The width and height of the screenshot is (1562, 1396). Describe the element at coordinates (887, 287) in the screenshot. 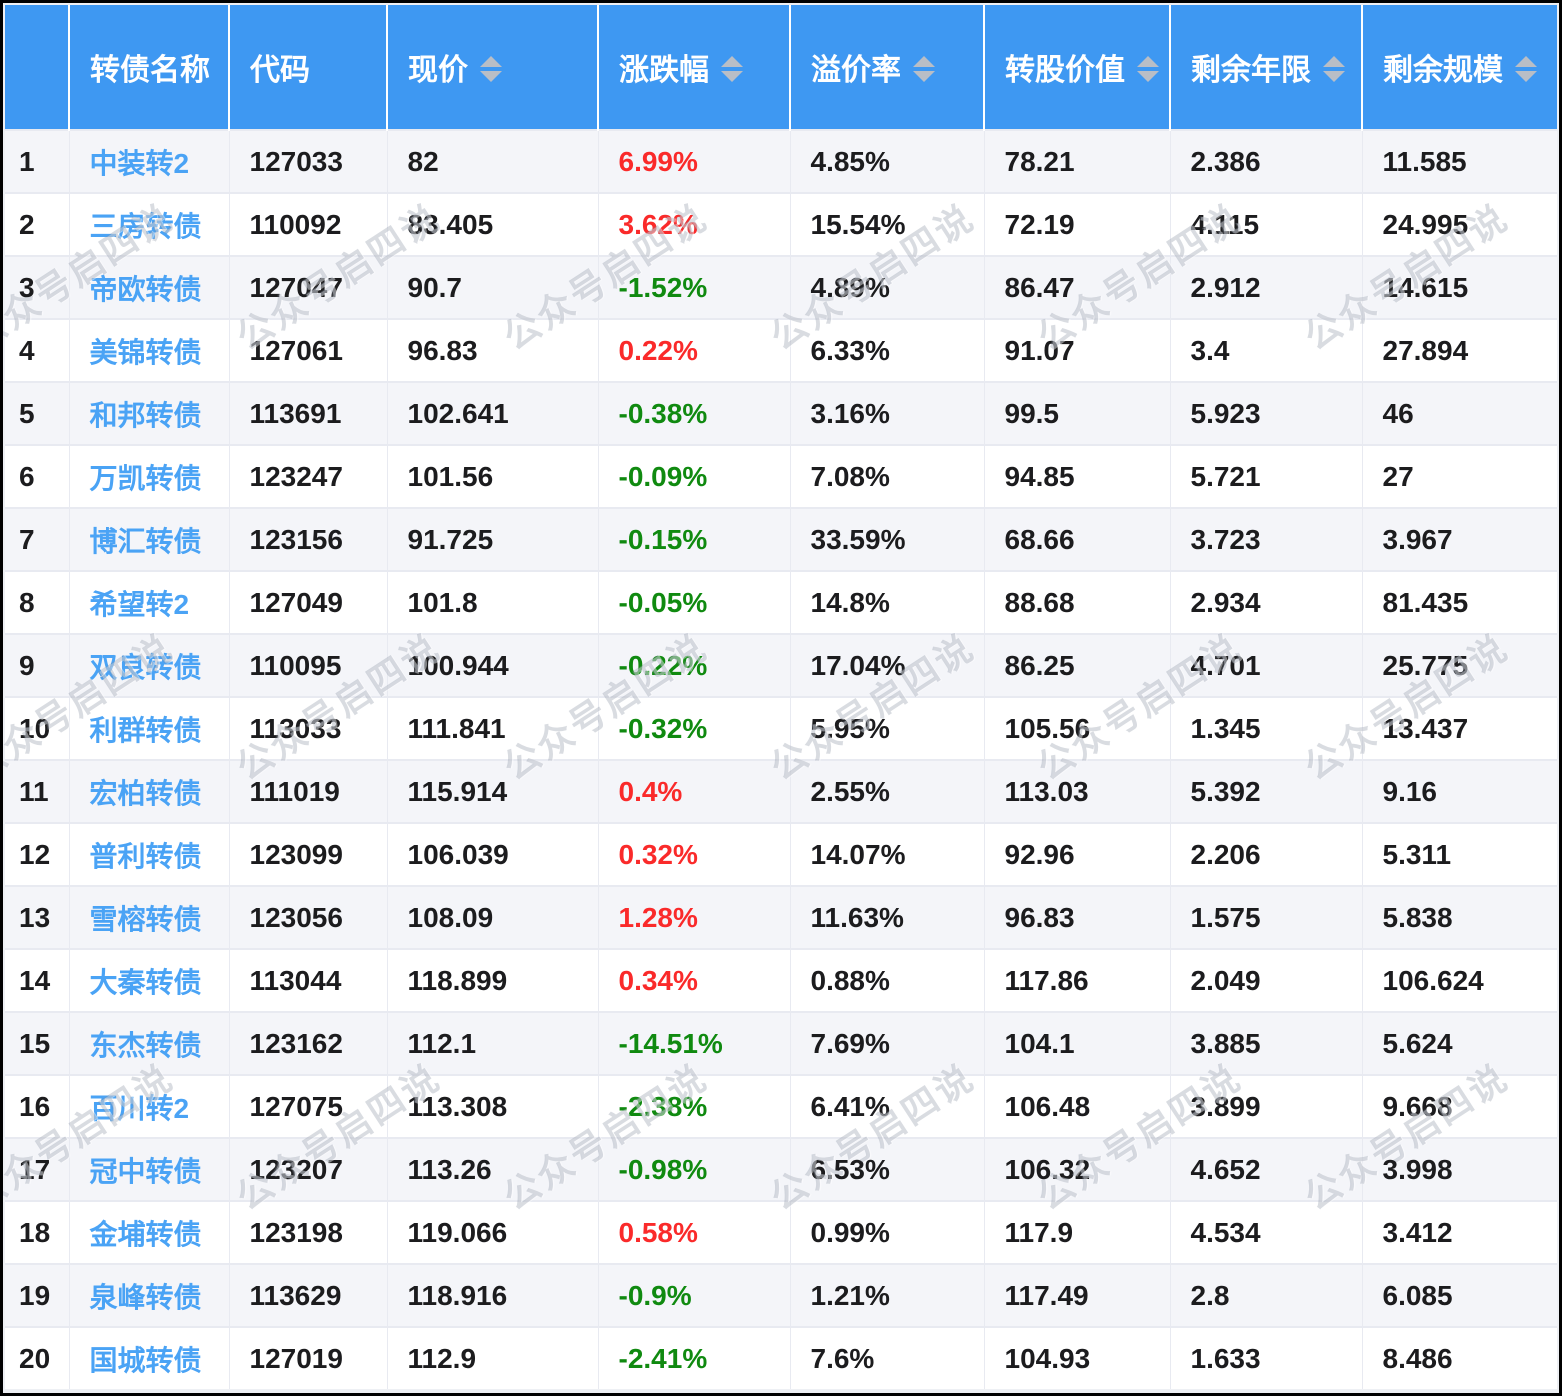

I see `cell-premium-rate: 4.89%` at that location.